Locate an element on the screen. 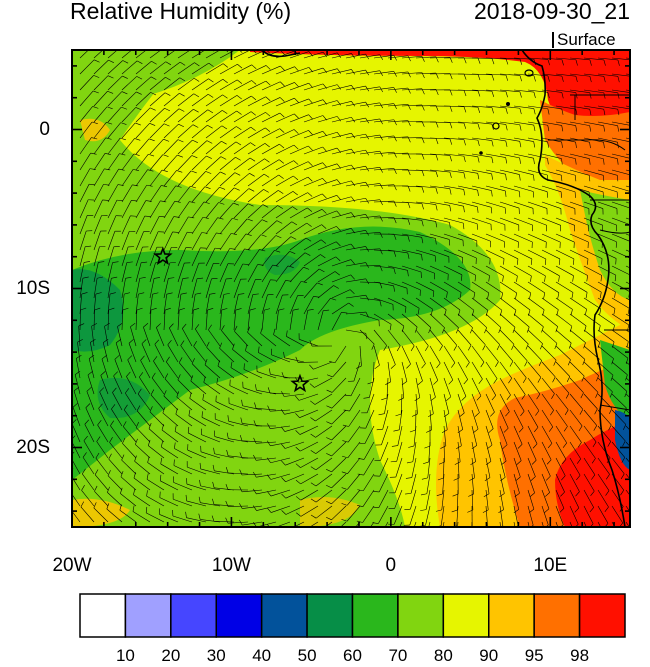  annobon-island is located at coordinates (481, 153).